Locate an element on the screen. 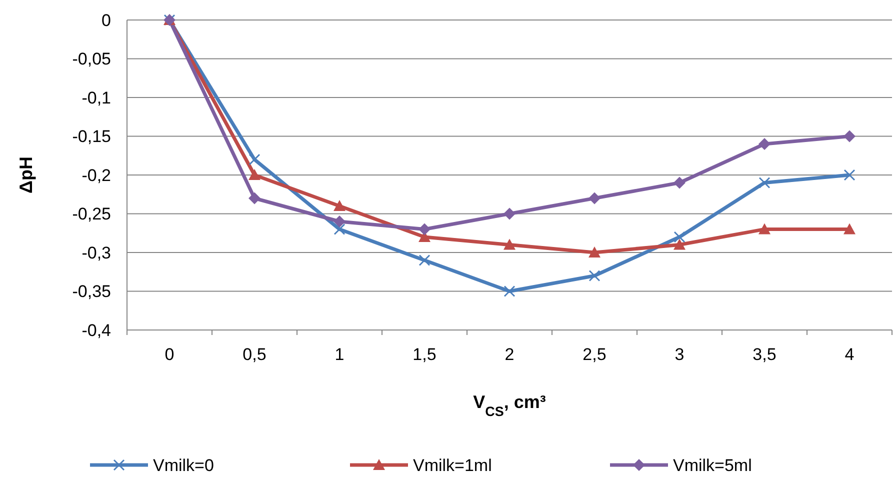 The image size is (896, 479). x-tick-label: 3 is located at coordinates (679, 354).